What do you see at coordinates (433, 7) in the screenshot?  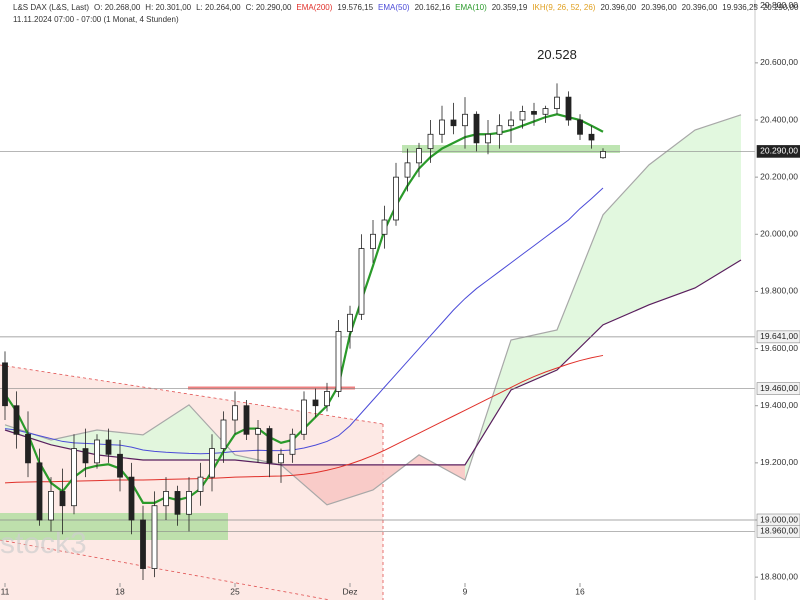 I see `header-item: 20.162,16` at bounding box center [433, 7].